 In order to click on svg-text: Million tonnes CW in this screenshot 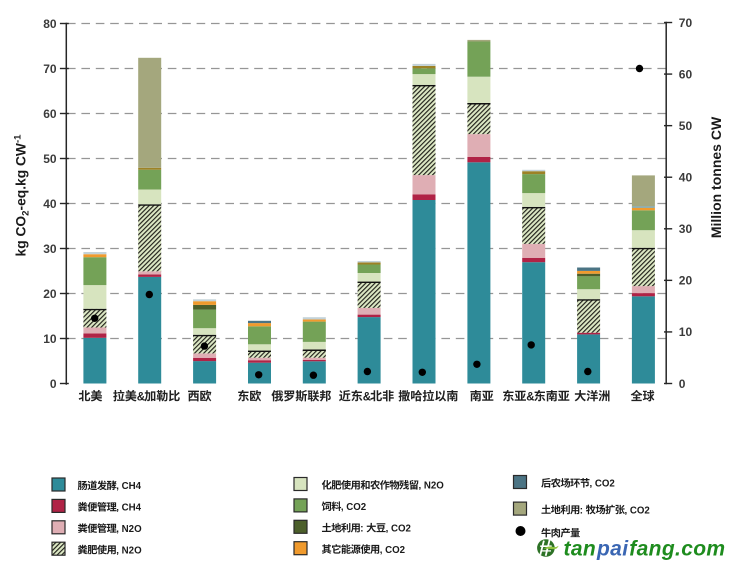, I will do `click(716, 177)`.